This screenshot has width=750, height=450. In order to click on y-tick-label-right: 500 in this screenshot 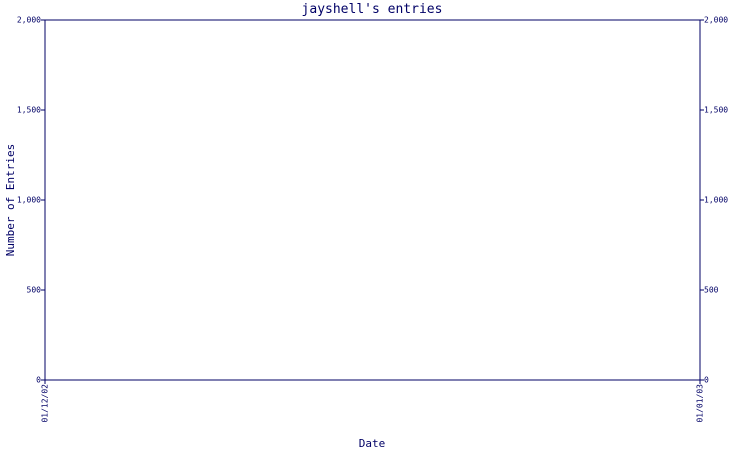, I will do `click(711, 290)`.